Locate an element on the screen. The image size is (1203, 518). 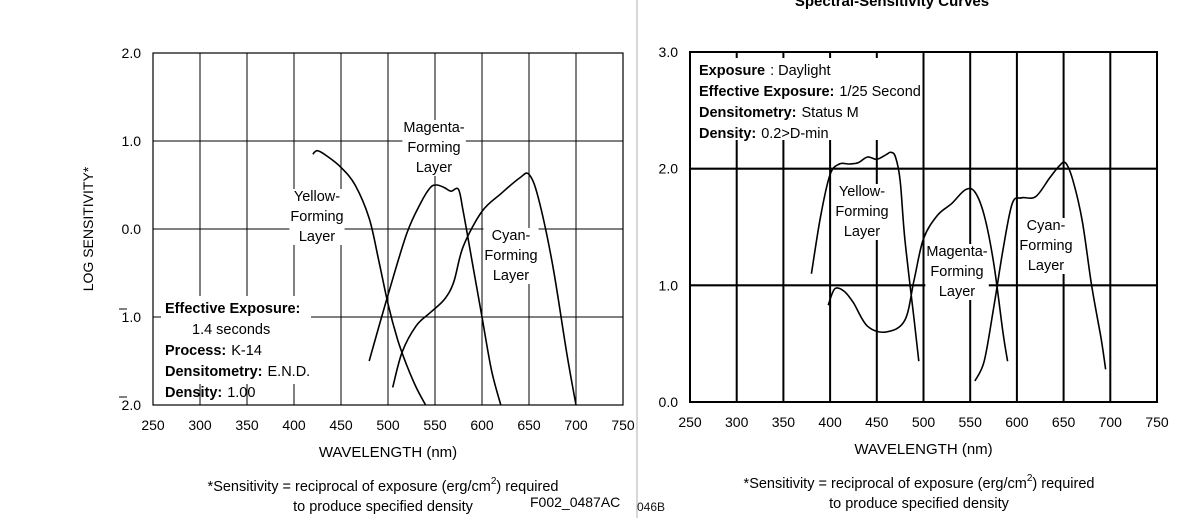
x-tick-label: 600 is located at coordinates (482, 425).